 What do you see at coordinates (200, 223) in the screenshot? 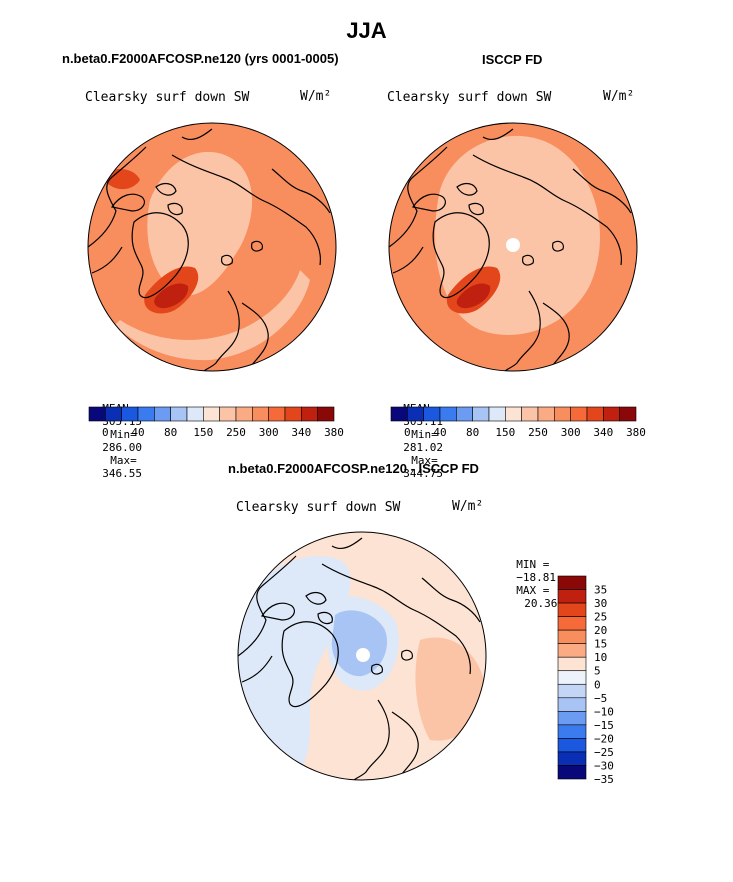
I see `model-map-light-region` at bounding box center [200, 223].